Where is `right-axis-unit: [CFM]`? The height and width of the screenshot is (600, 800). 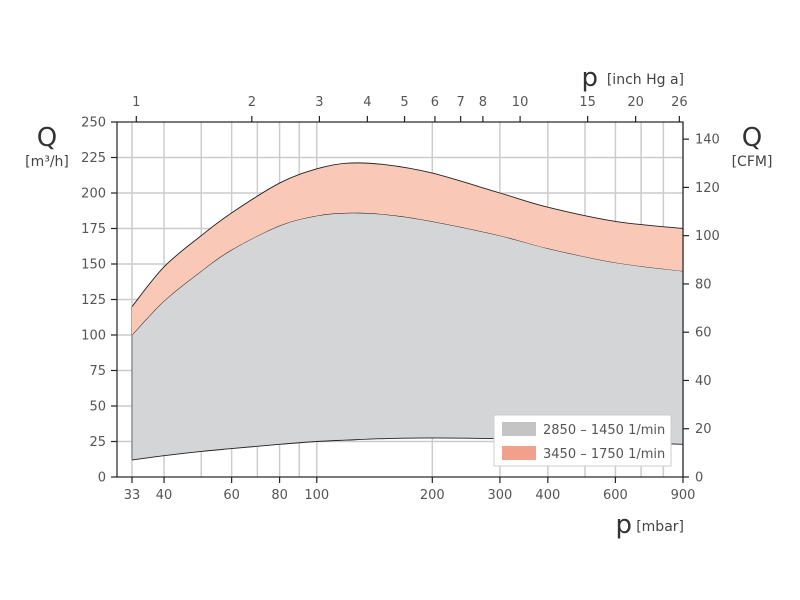 right-axis-unit: [CFM] is located at coordinates (752, 162).